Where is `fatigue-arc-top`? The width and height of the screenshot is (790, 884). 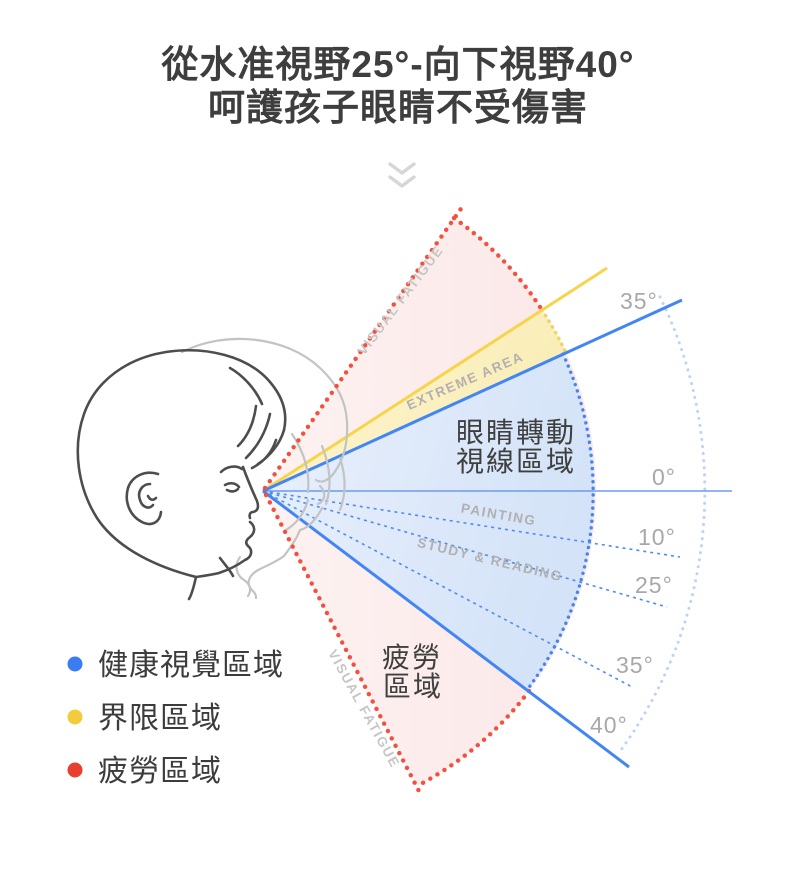
fatigue-arc-top is located at coordinates (498, 264).